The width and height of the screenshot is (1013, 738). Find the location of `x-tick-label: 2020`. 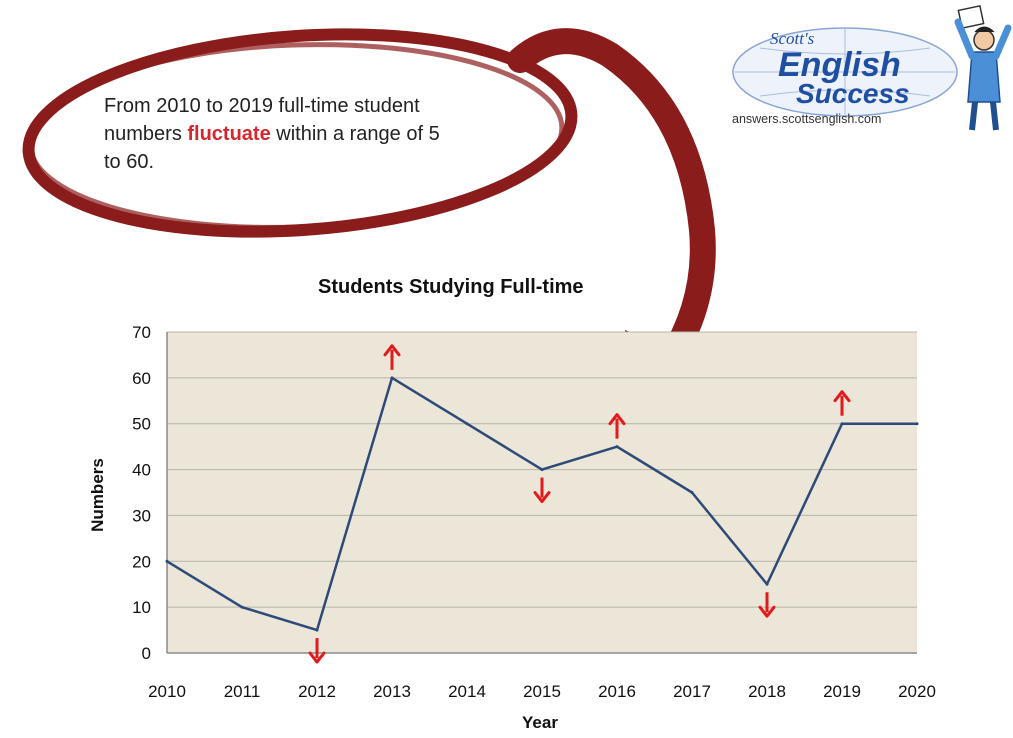

x-tick-label: 2020 is located at coordinates (917, 691).